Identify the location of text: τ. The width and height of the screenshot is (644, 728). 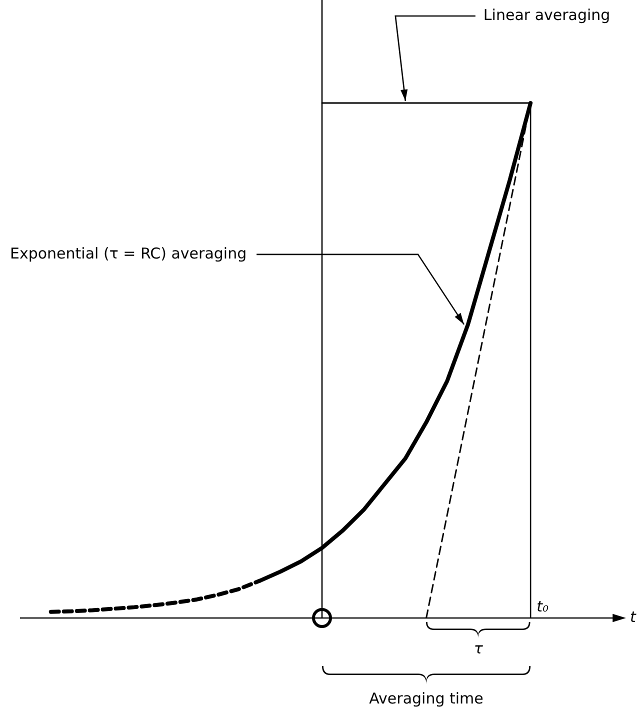
(479, 648).